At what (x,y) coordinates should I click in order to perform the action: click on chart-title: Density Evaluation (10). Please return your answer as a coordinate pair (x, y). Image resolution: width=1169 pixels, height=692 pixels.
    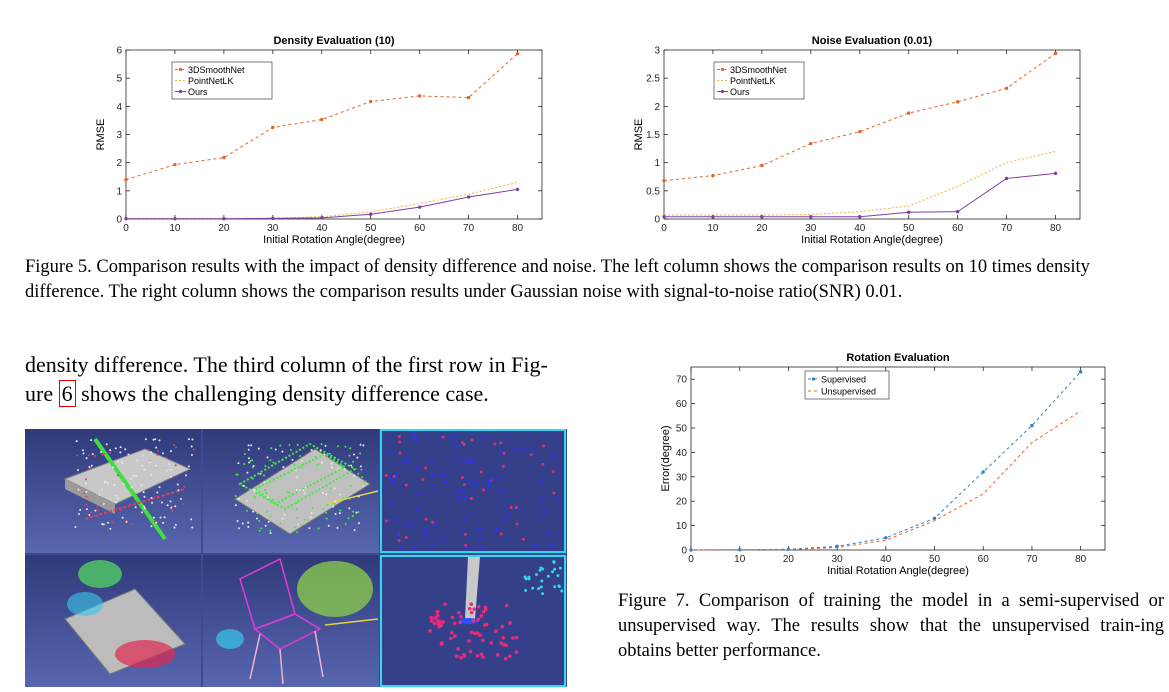
    Looking at the image, I should click on (333, 41).